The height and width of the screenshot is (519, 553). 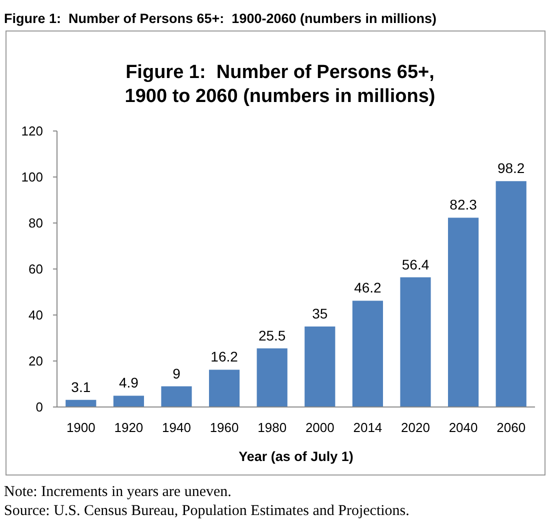 I want to click on x-tick-label: 1960, so click(x=224, y=427).